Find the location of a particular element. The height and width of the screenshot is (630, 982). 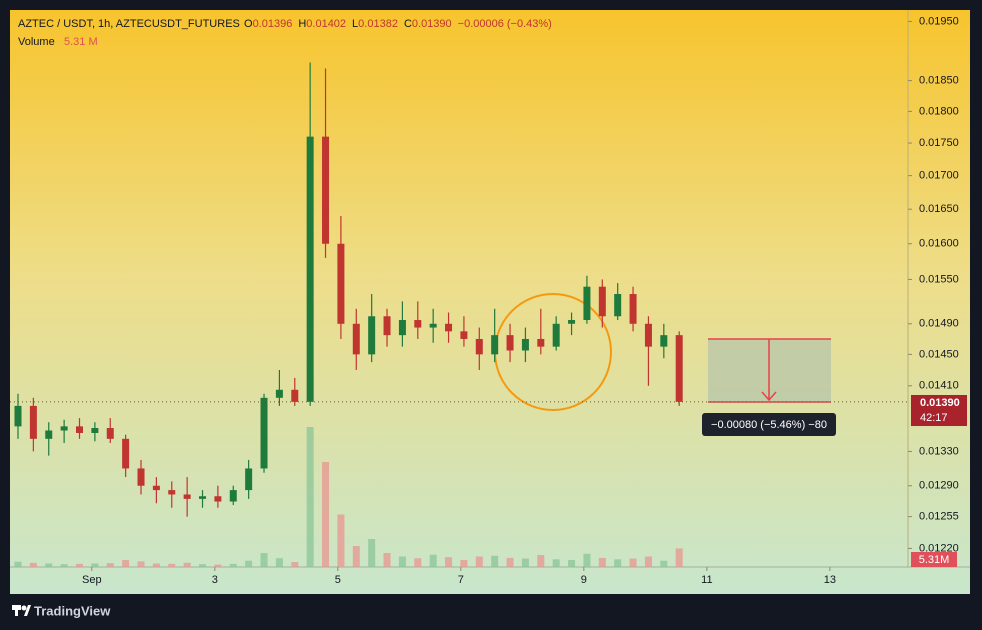

y-tick-label: 0.01650 is located at coordinates (939, 209).